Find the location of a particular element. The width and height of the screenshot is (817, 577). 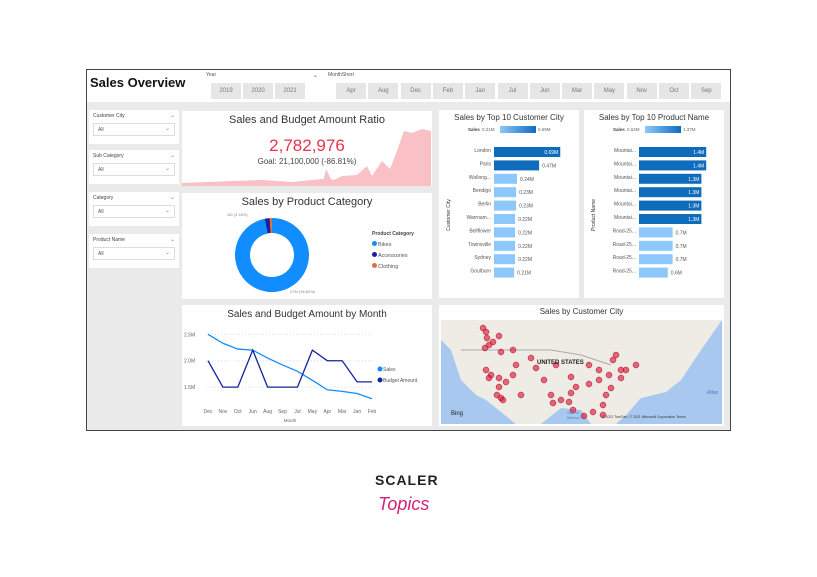

year-button: 2021 is located at coordinates (290, 91).